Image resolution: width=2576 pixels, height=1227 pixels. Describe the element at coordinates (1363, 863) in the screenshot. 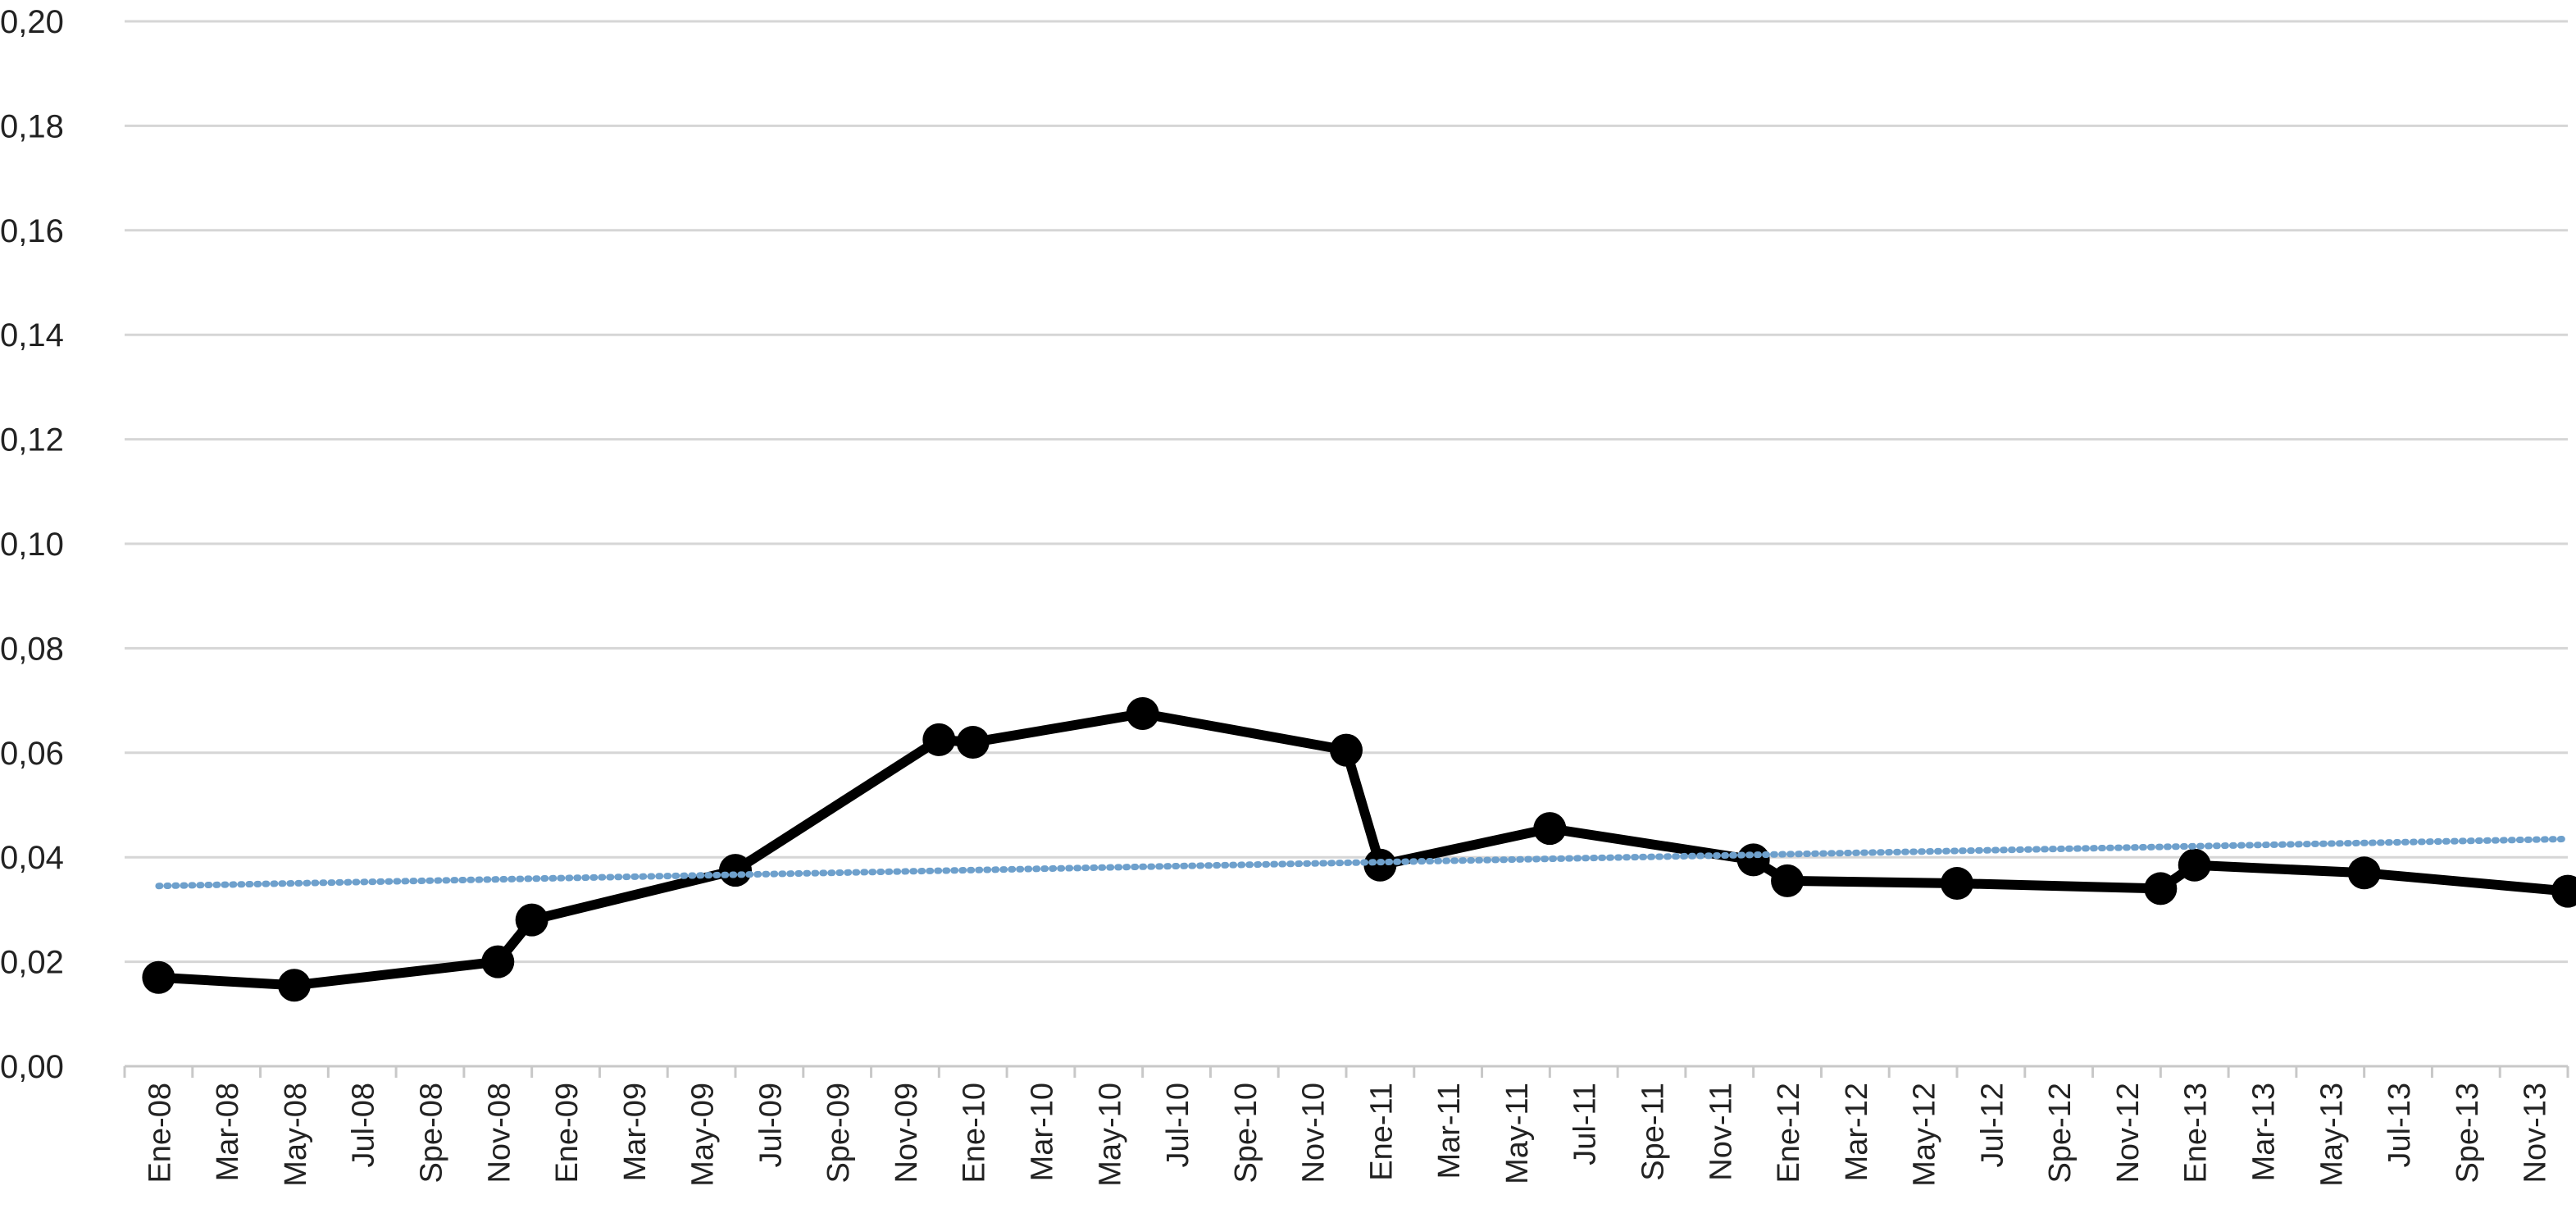

I see `trendline` at that location.